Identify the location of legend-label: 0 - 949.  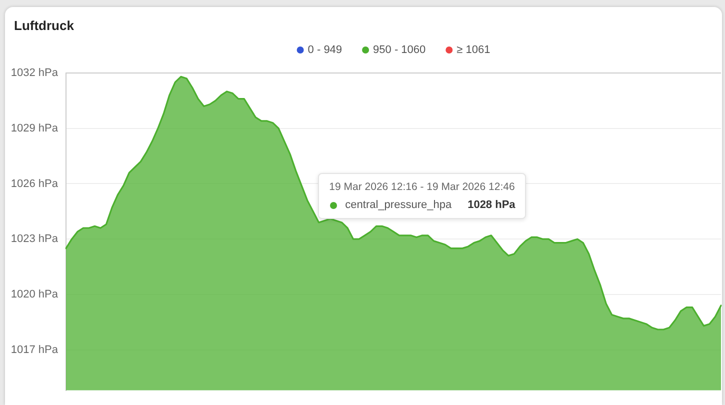
(325, 50).